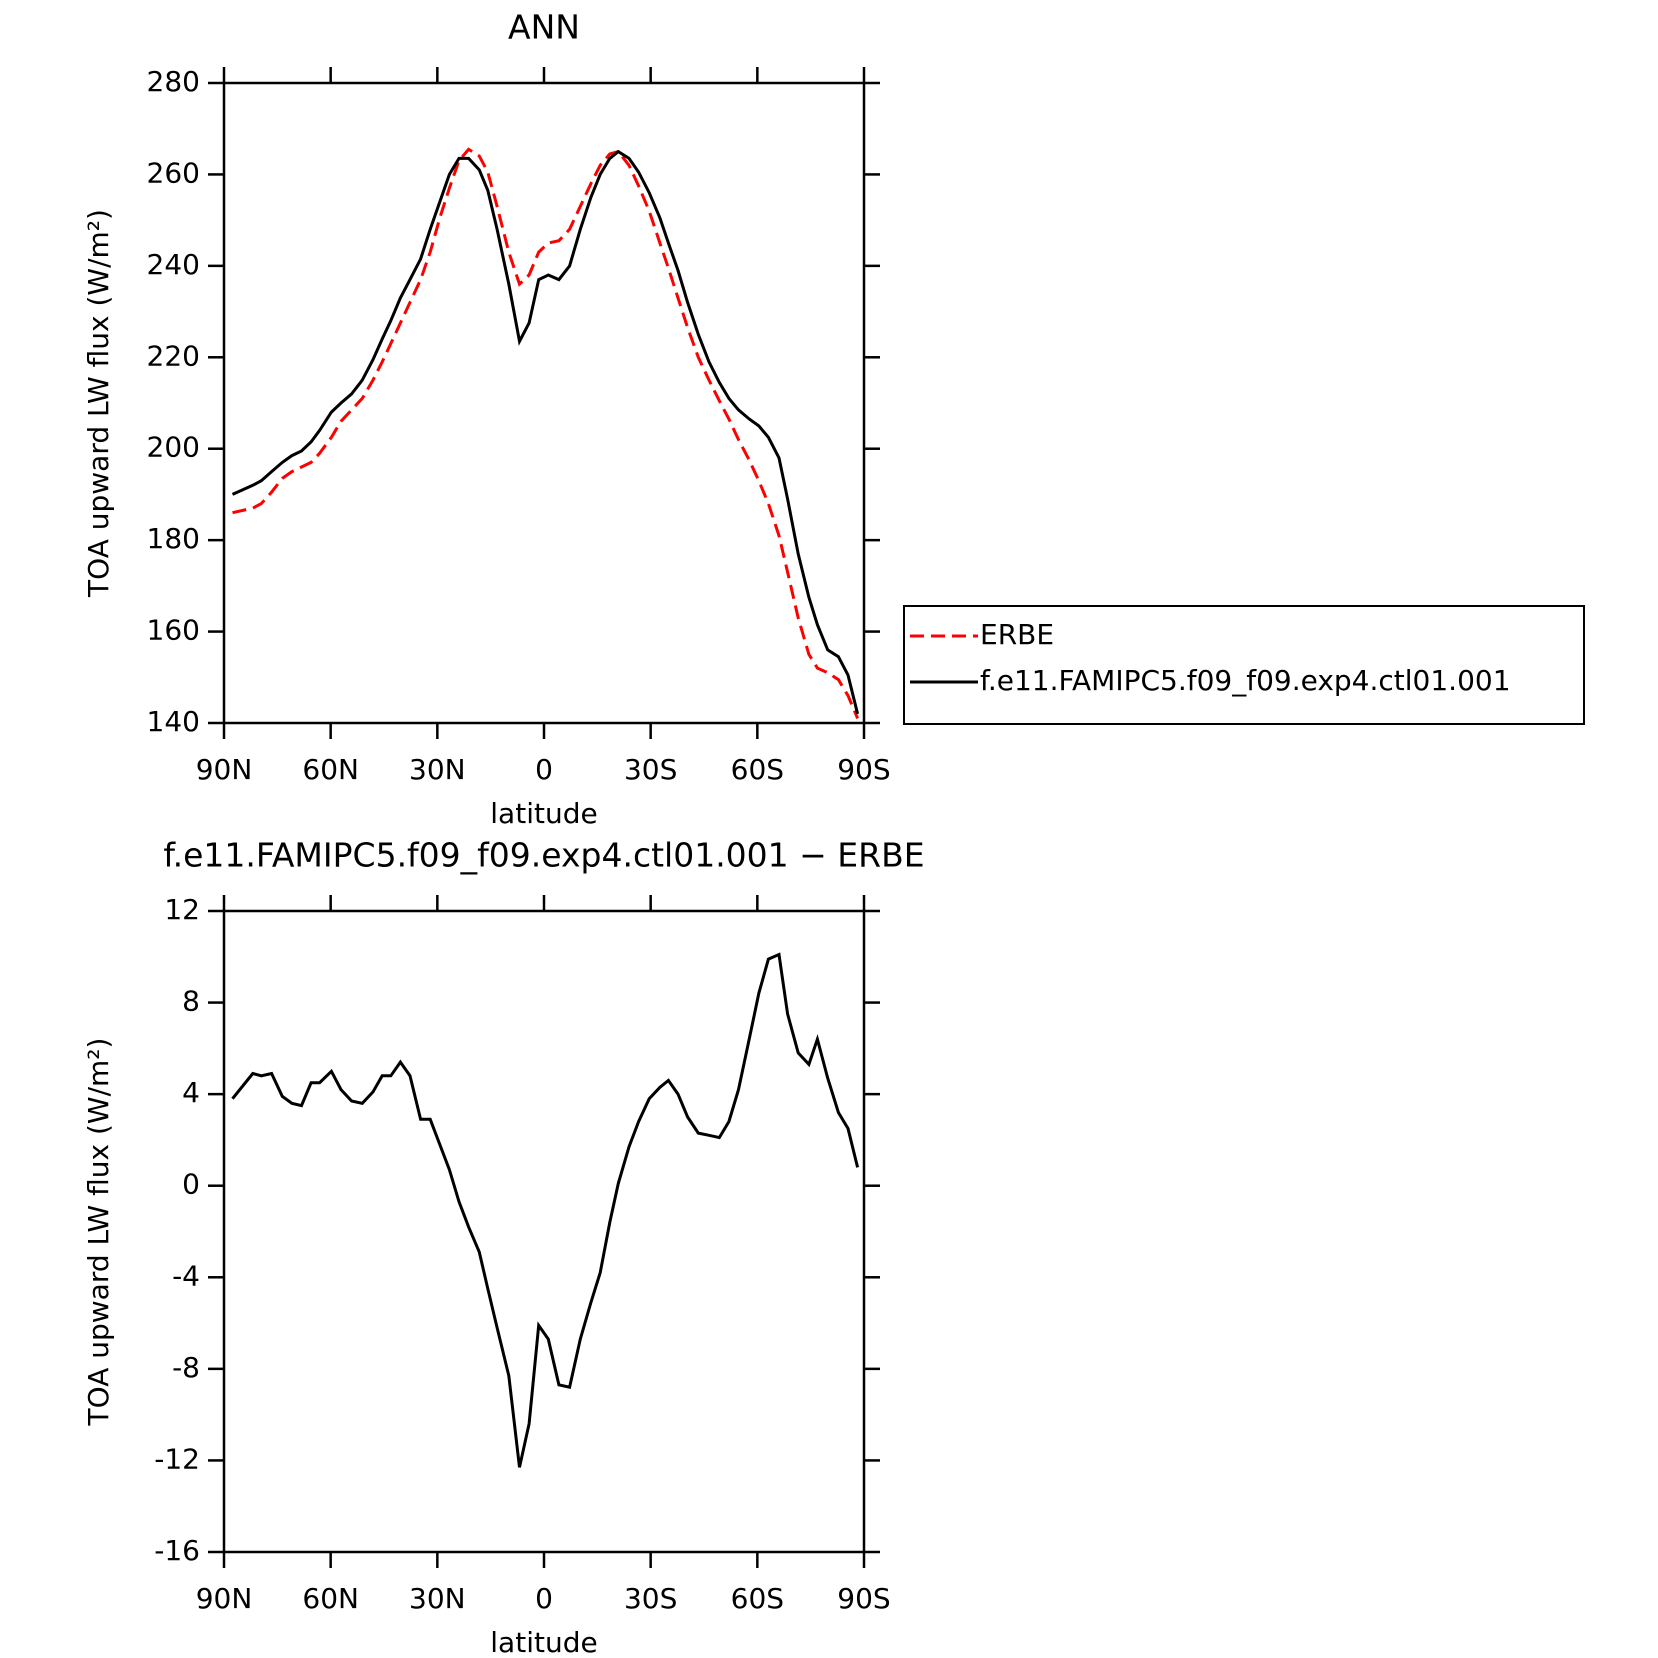  Describe the element at coordinates (1017, 634) in the screenshot. I see `legend-label: ERBE` at that location.